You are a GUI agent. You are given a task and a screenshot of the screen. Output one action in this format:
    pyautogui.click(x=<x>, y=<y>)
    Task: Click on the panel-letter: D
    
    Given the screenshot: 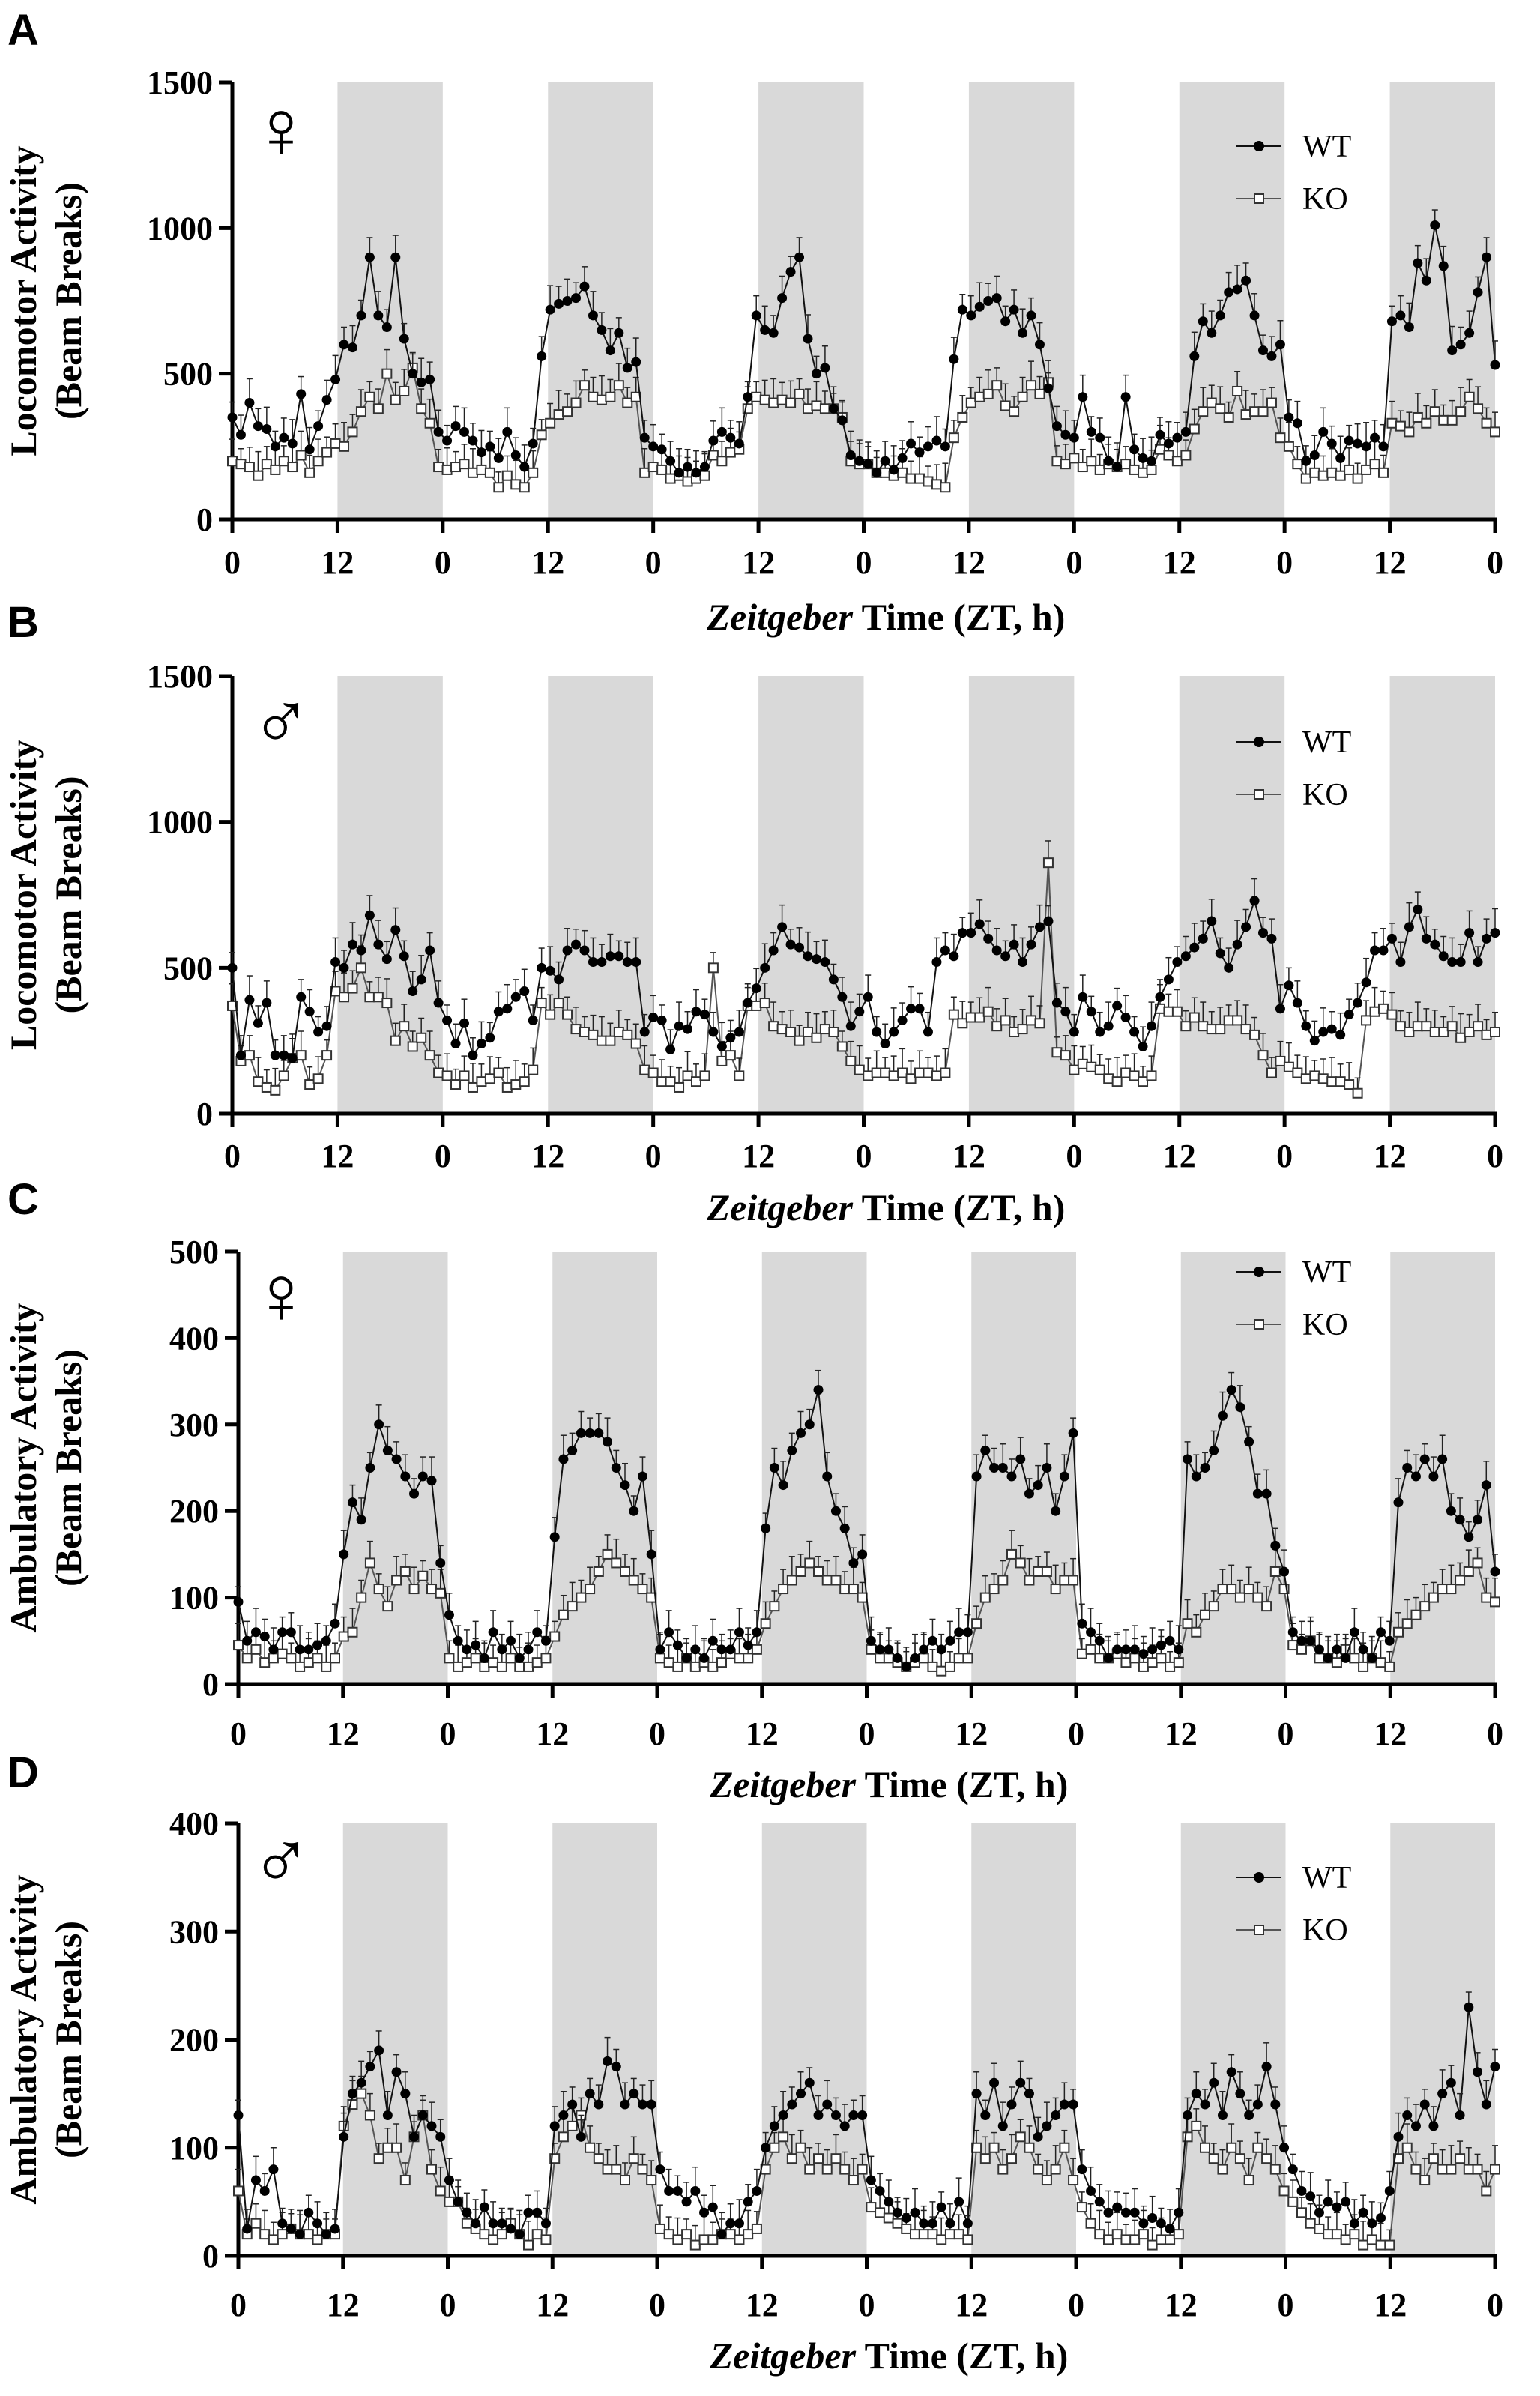 What is the action you would take?
    pyautogui.click(x=23, y=1773)
    